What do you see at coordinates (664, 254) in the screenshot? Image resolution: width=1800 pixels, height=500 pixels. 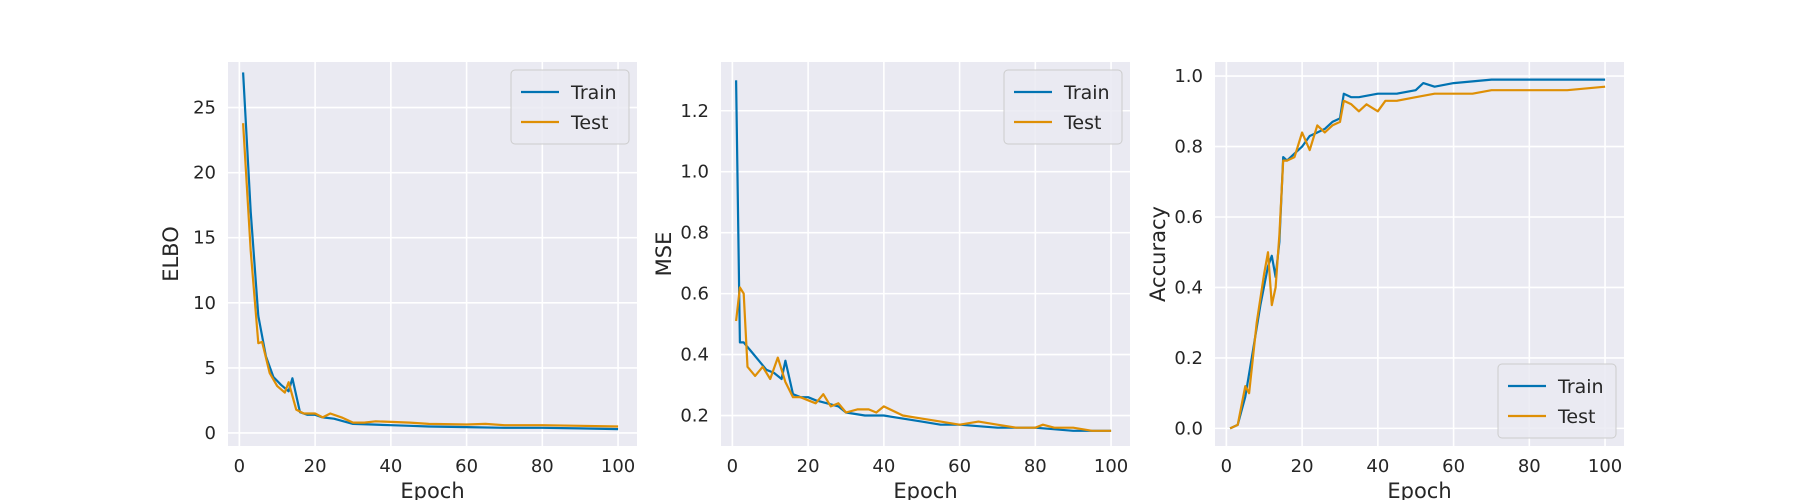 I see `y-axis-label: MSE` at bounding box center [664, 254].